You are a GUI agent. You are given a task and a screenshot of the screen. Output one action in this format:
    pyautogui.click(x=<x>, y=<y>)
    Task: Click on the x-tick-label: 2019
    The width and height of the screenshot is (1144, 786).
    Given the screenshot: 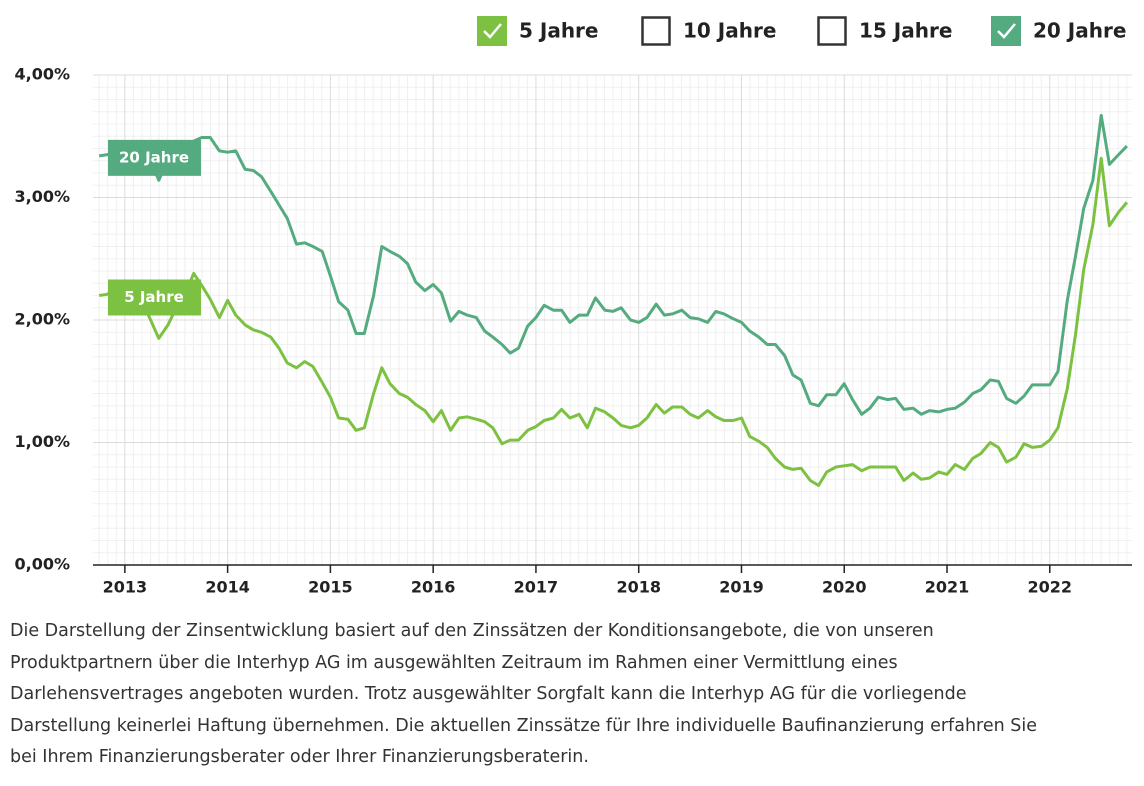 What is the action you would take?
    pyautogui.click(x=741, y=587)
    